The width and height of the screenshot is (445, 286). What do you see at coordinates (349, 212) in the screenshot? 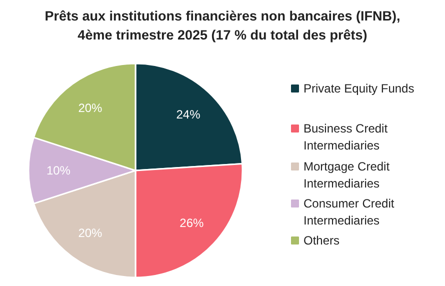
I see `legend-label: Consumer Credit Intermediaries` at bounding box center [349, 212].